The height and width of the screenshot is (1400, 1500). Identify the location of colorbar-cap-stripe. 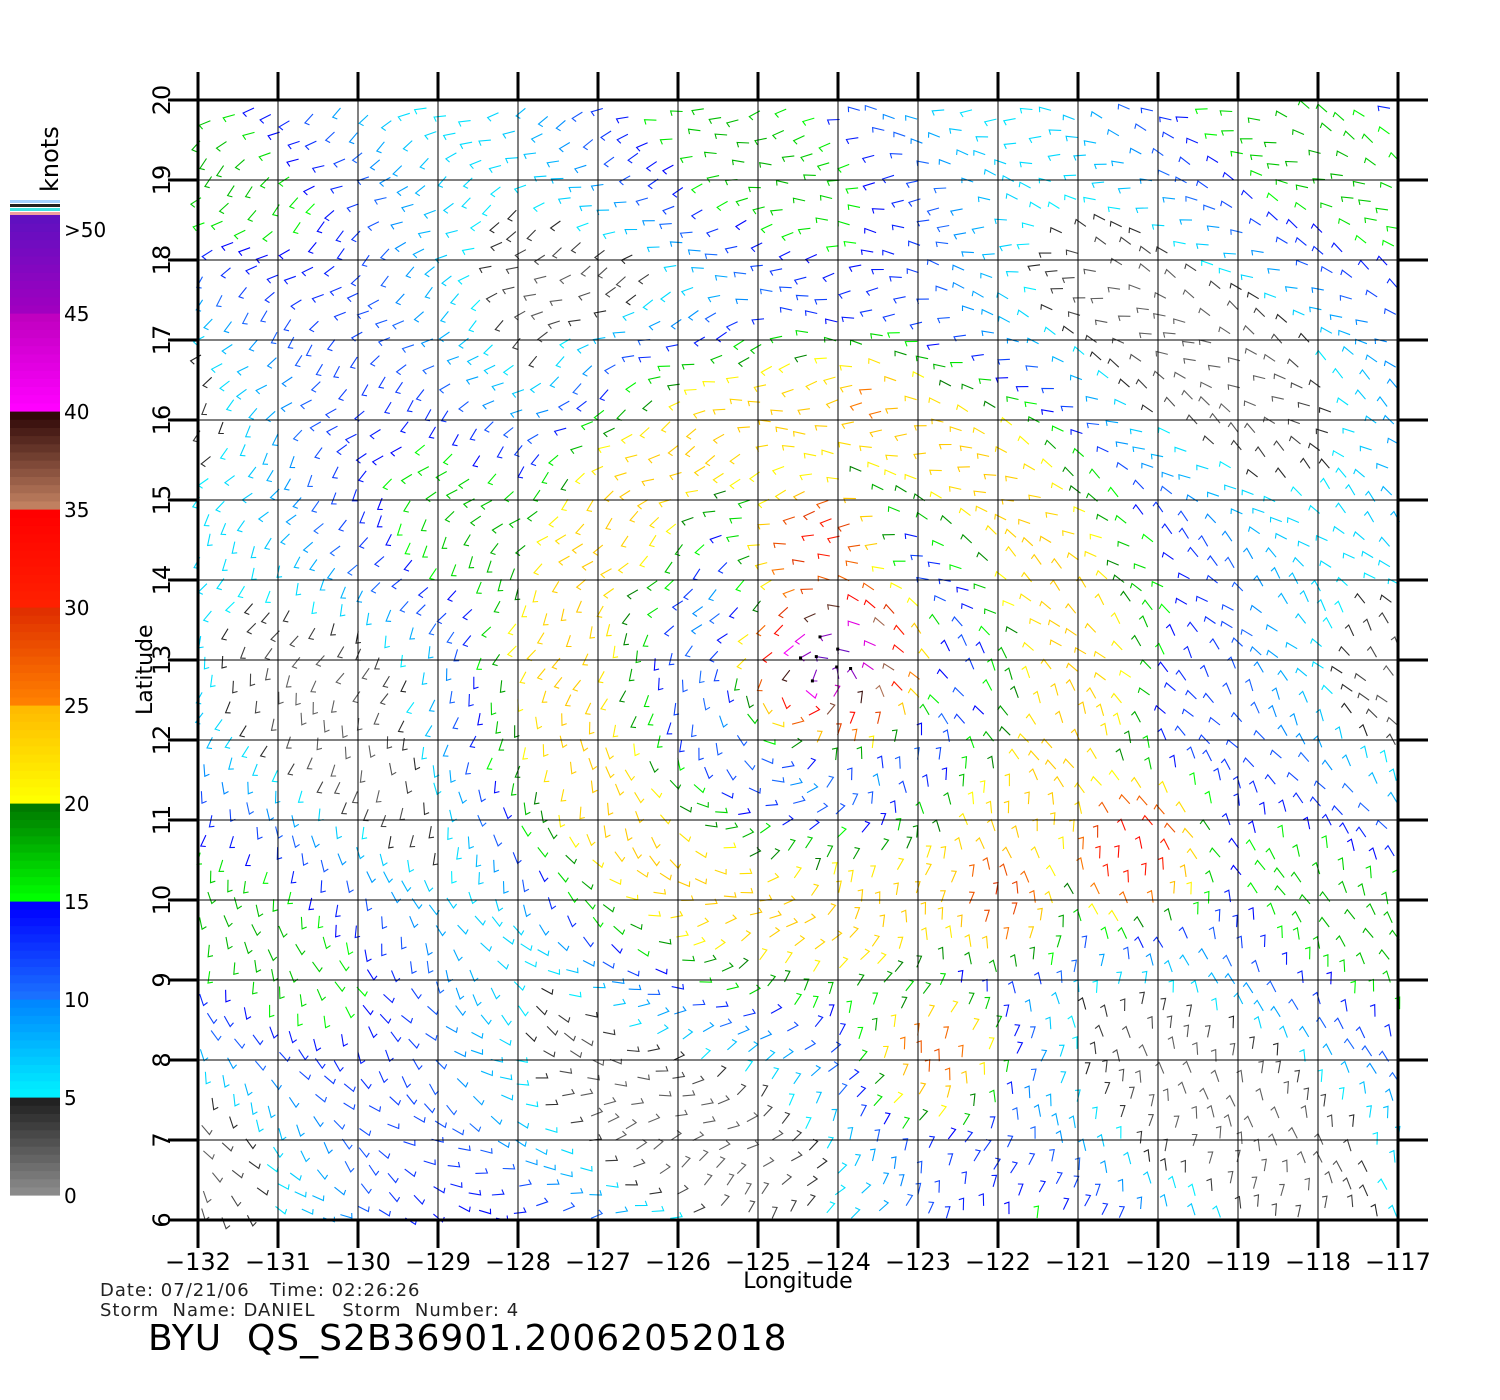
(35, 213).